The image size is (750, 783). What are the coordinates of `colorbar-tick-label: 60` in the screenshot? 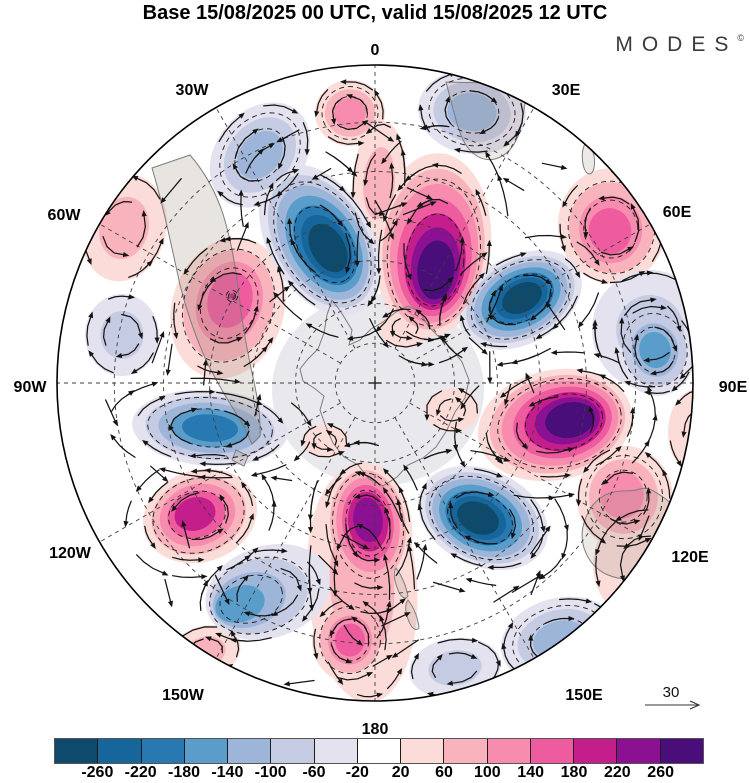 It's located at (444, 772).